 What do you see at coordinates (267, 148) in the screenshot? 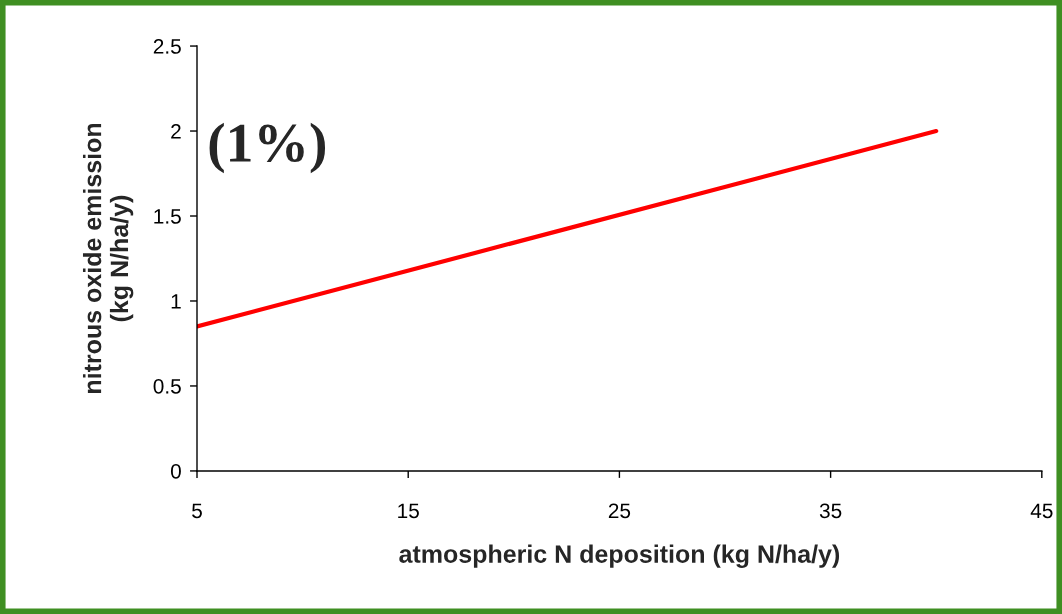
I see `annotation: (1%)` at bounding box center [267, 148].